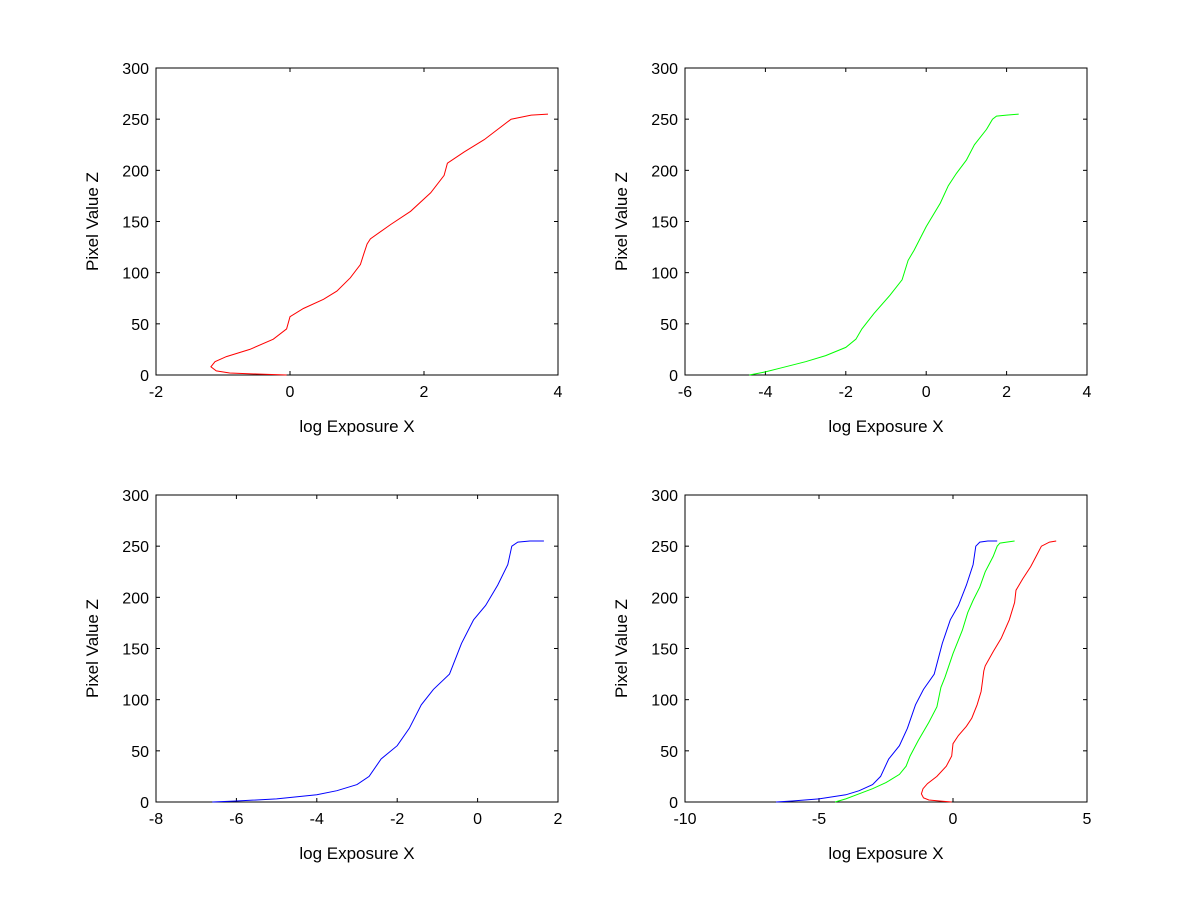 This screenshot has width=1200, height=901. Describe the element at coordinates (684, 819) in the screenshot. I see `x-tick-label: -10` at that location.